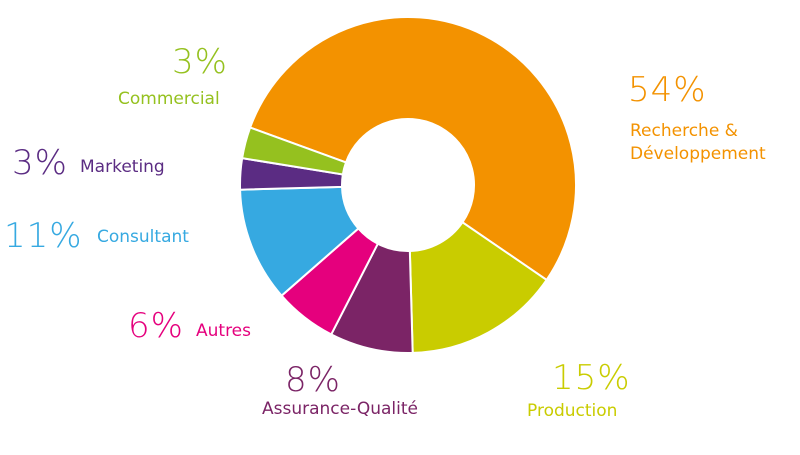  I want to click on percent-label: 15%, so click(591, 378).